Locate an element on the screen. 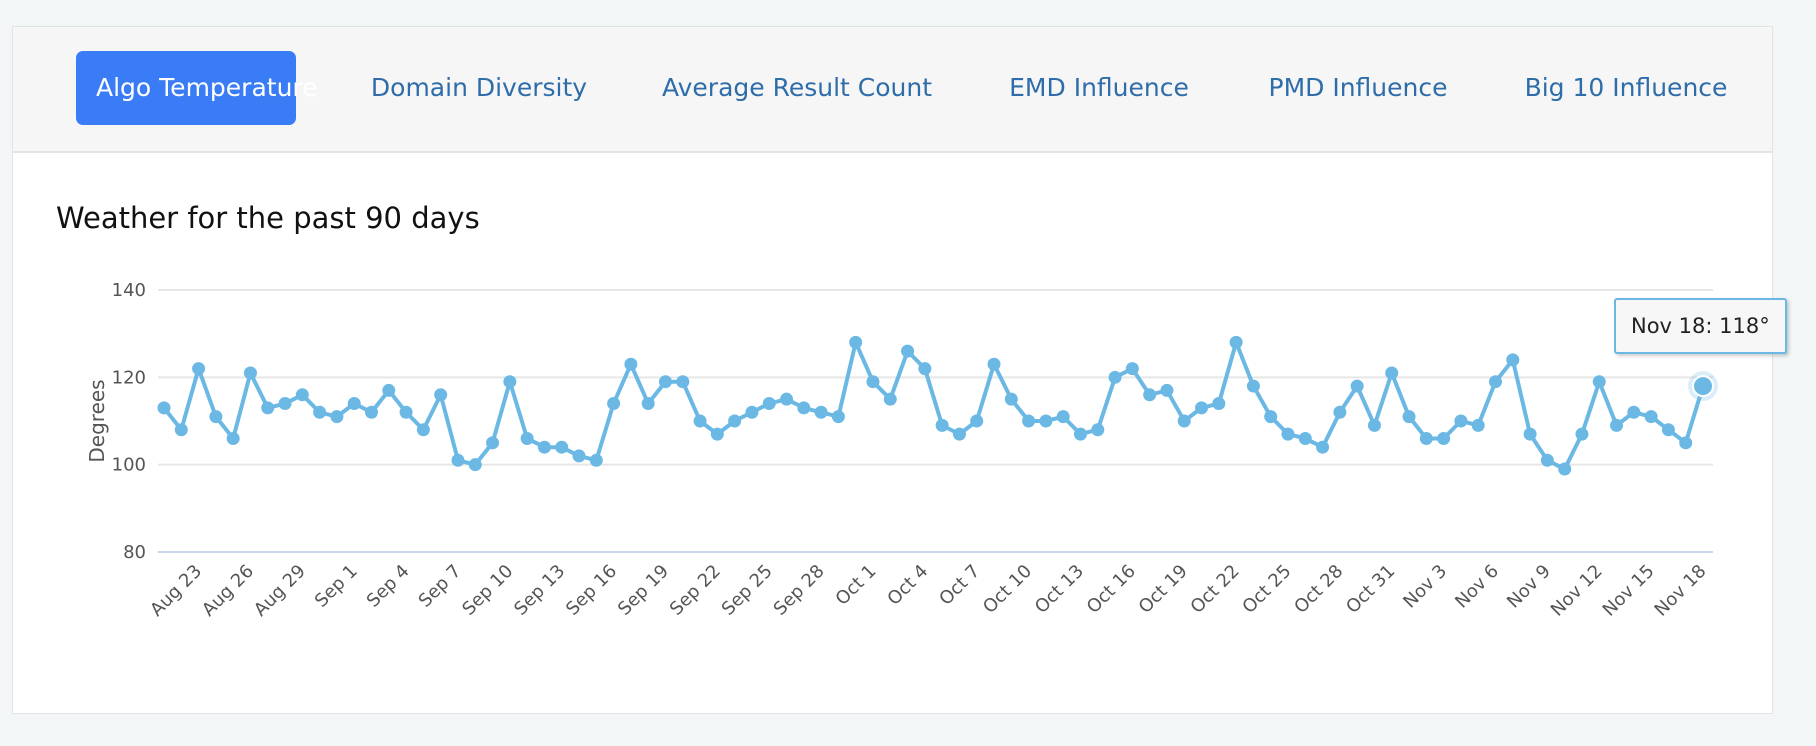  x-tick-label: Aug 23 is located at coordinates (176, 591).